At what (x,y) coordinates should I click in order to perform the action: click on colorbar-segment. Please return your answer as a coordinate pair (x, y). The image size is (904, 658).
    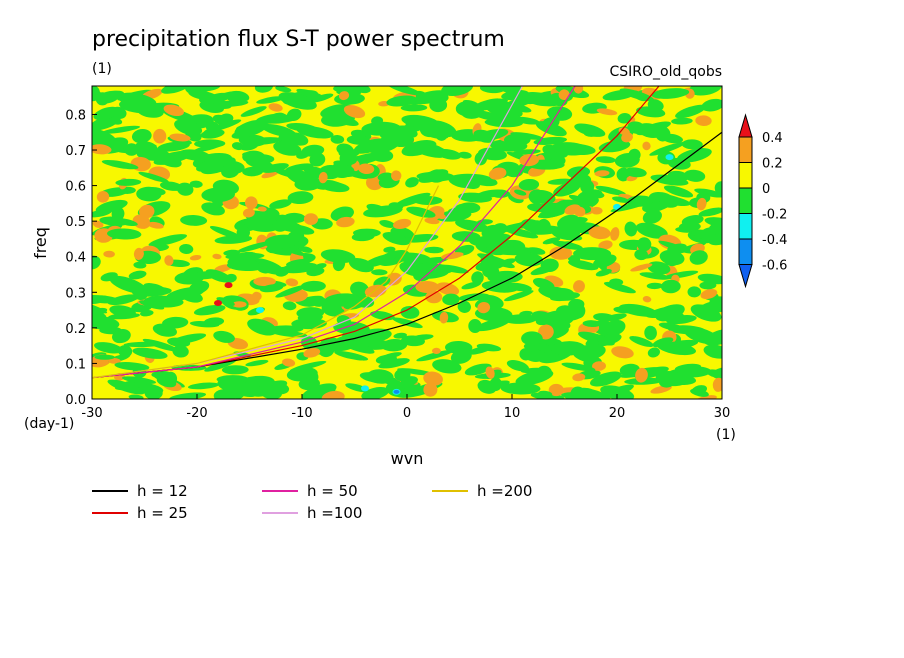
    Looking at the image, I should click on (745, 226).